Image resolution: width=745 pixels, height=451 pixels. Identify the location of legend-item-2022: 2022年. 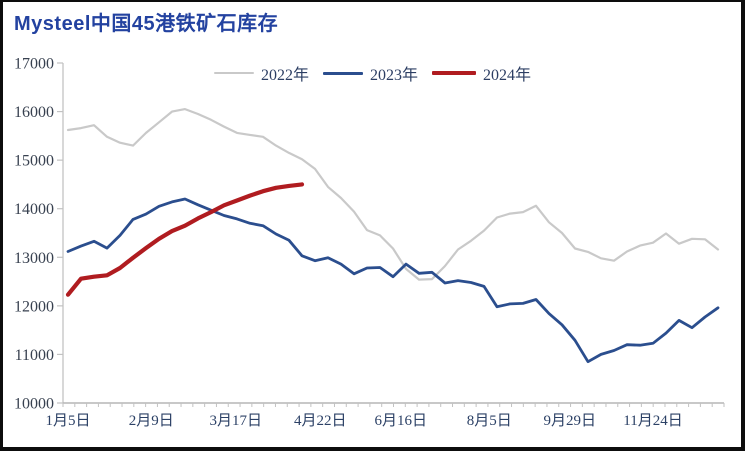
(261, 73).